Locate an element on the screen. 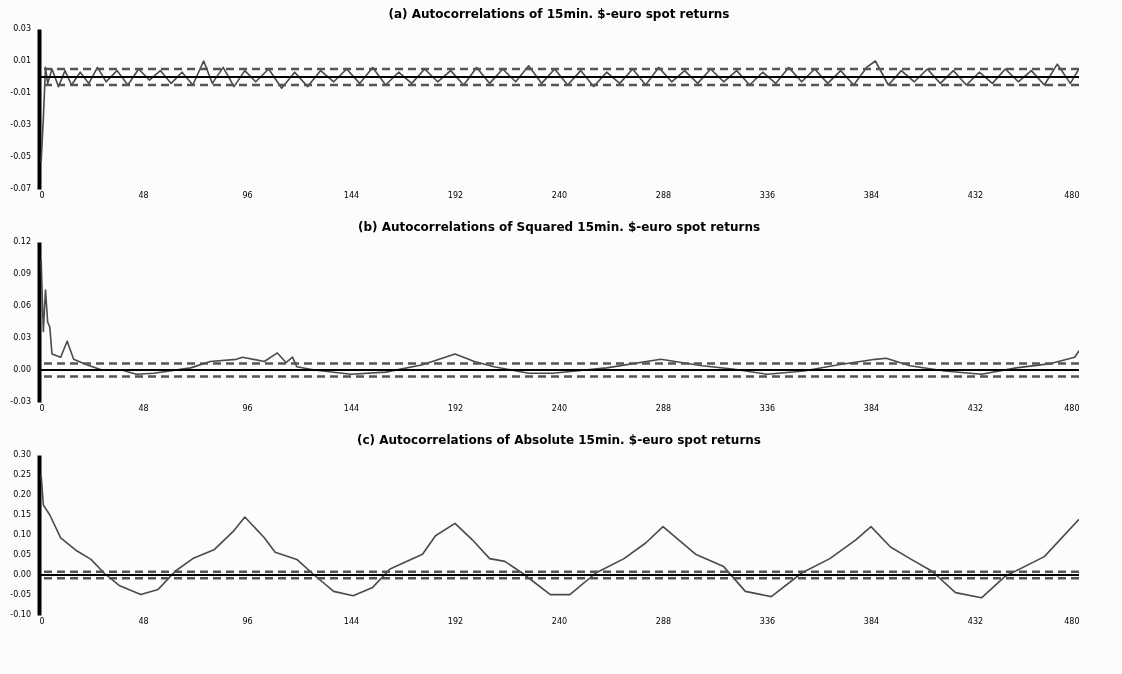  y-tick-label: 0.01 is located at coordinates (22, 60).